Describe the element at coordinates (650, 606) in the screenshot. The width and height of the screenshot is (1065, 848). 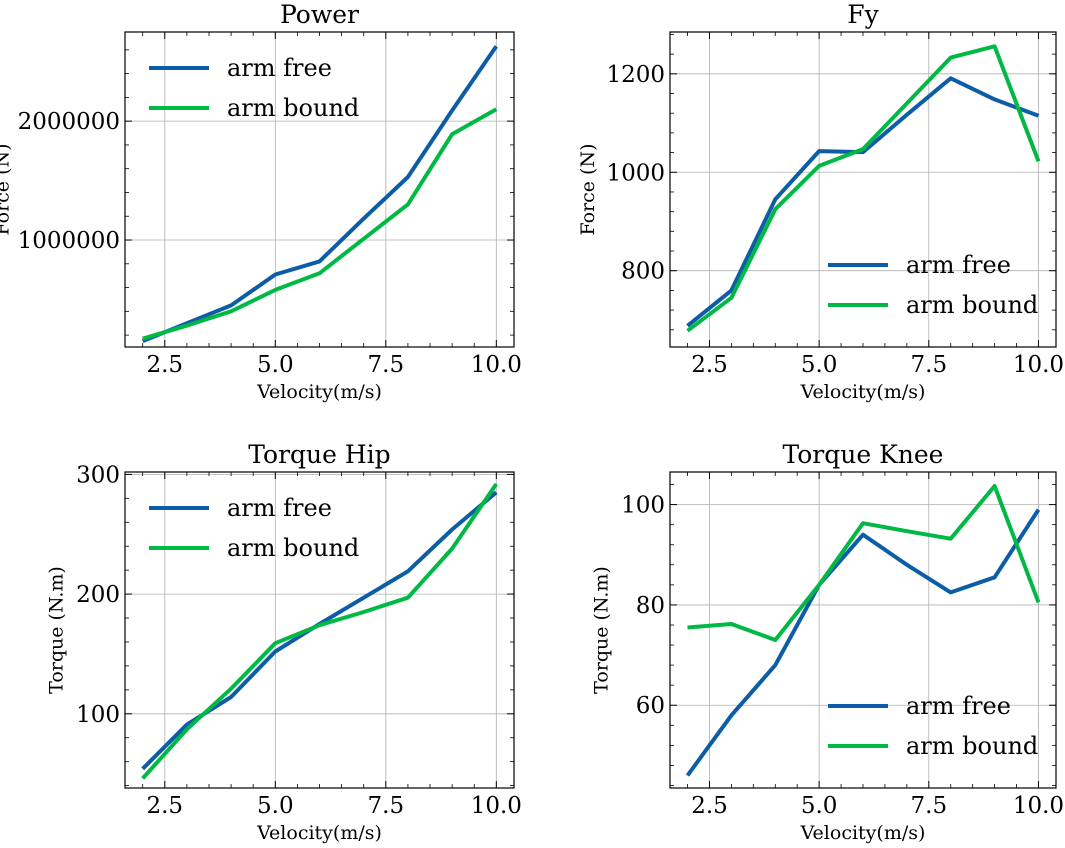
I see `y-tick-label: 80` at that location.